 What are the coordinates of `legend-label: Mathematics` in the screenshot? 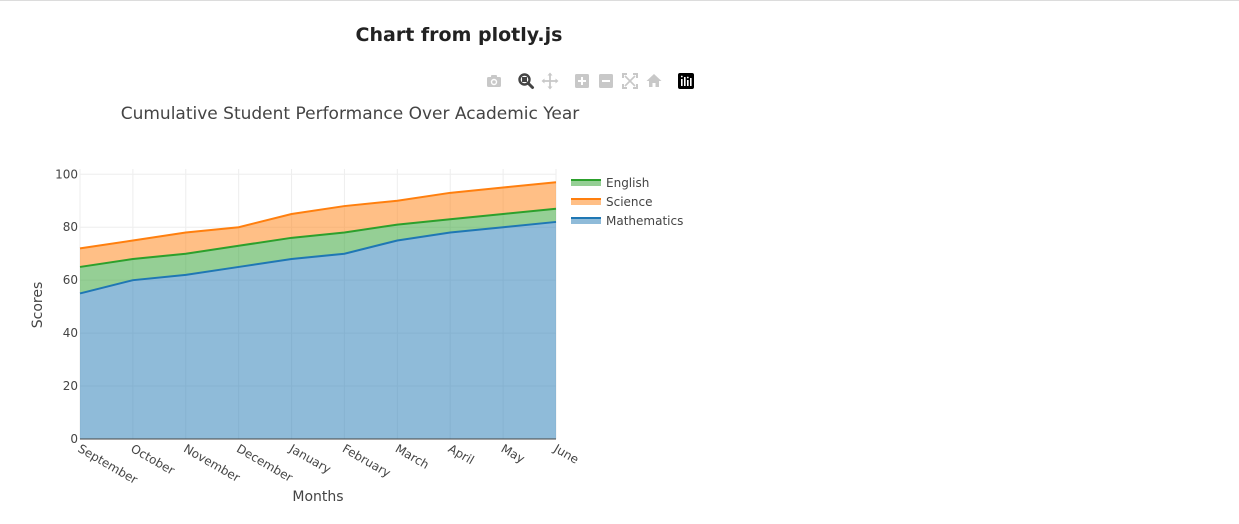 It's located at (644, 221).